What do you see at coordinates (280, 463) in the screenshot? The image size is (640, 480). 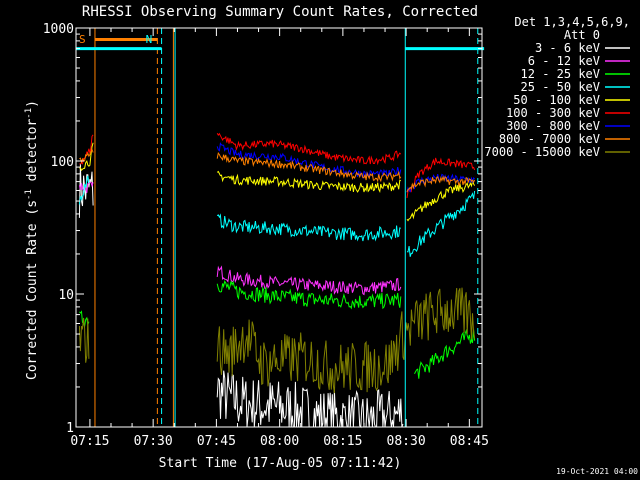 I see `x-axis-label: Start Time (17-Aug-05 07:11:42)` at bounding box center [280, 463].